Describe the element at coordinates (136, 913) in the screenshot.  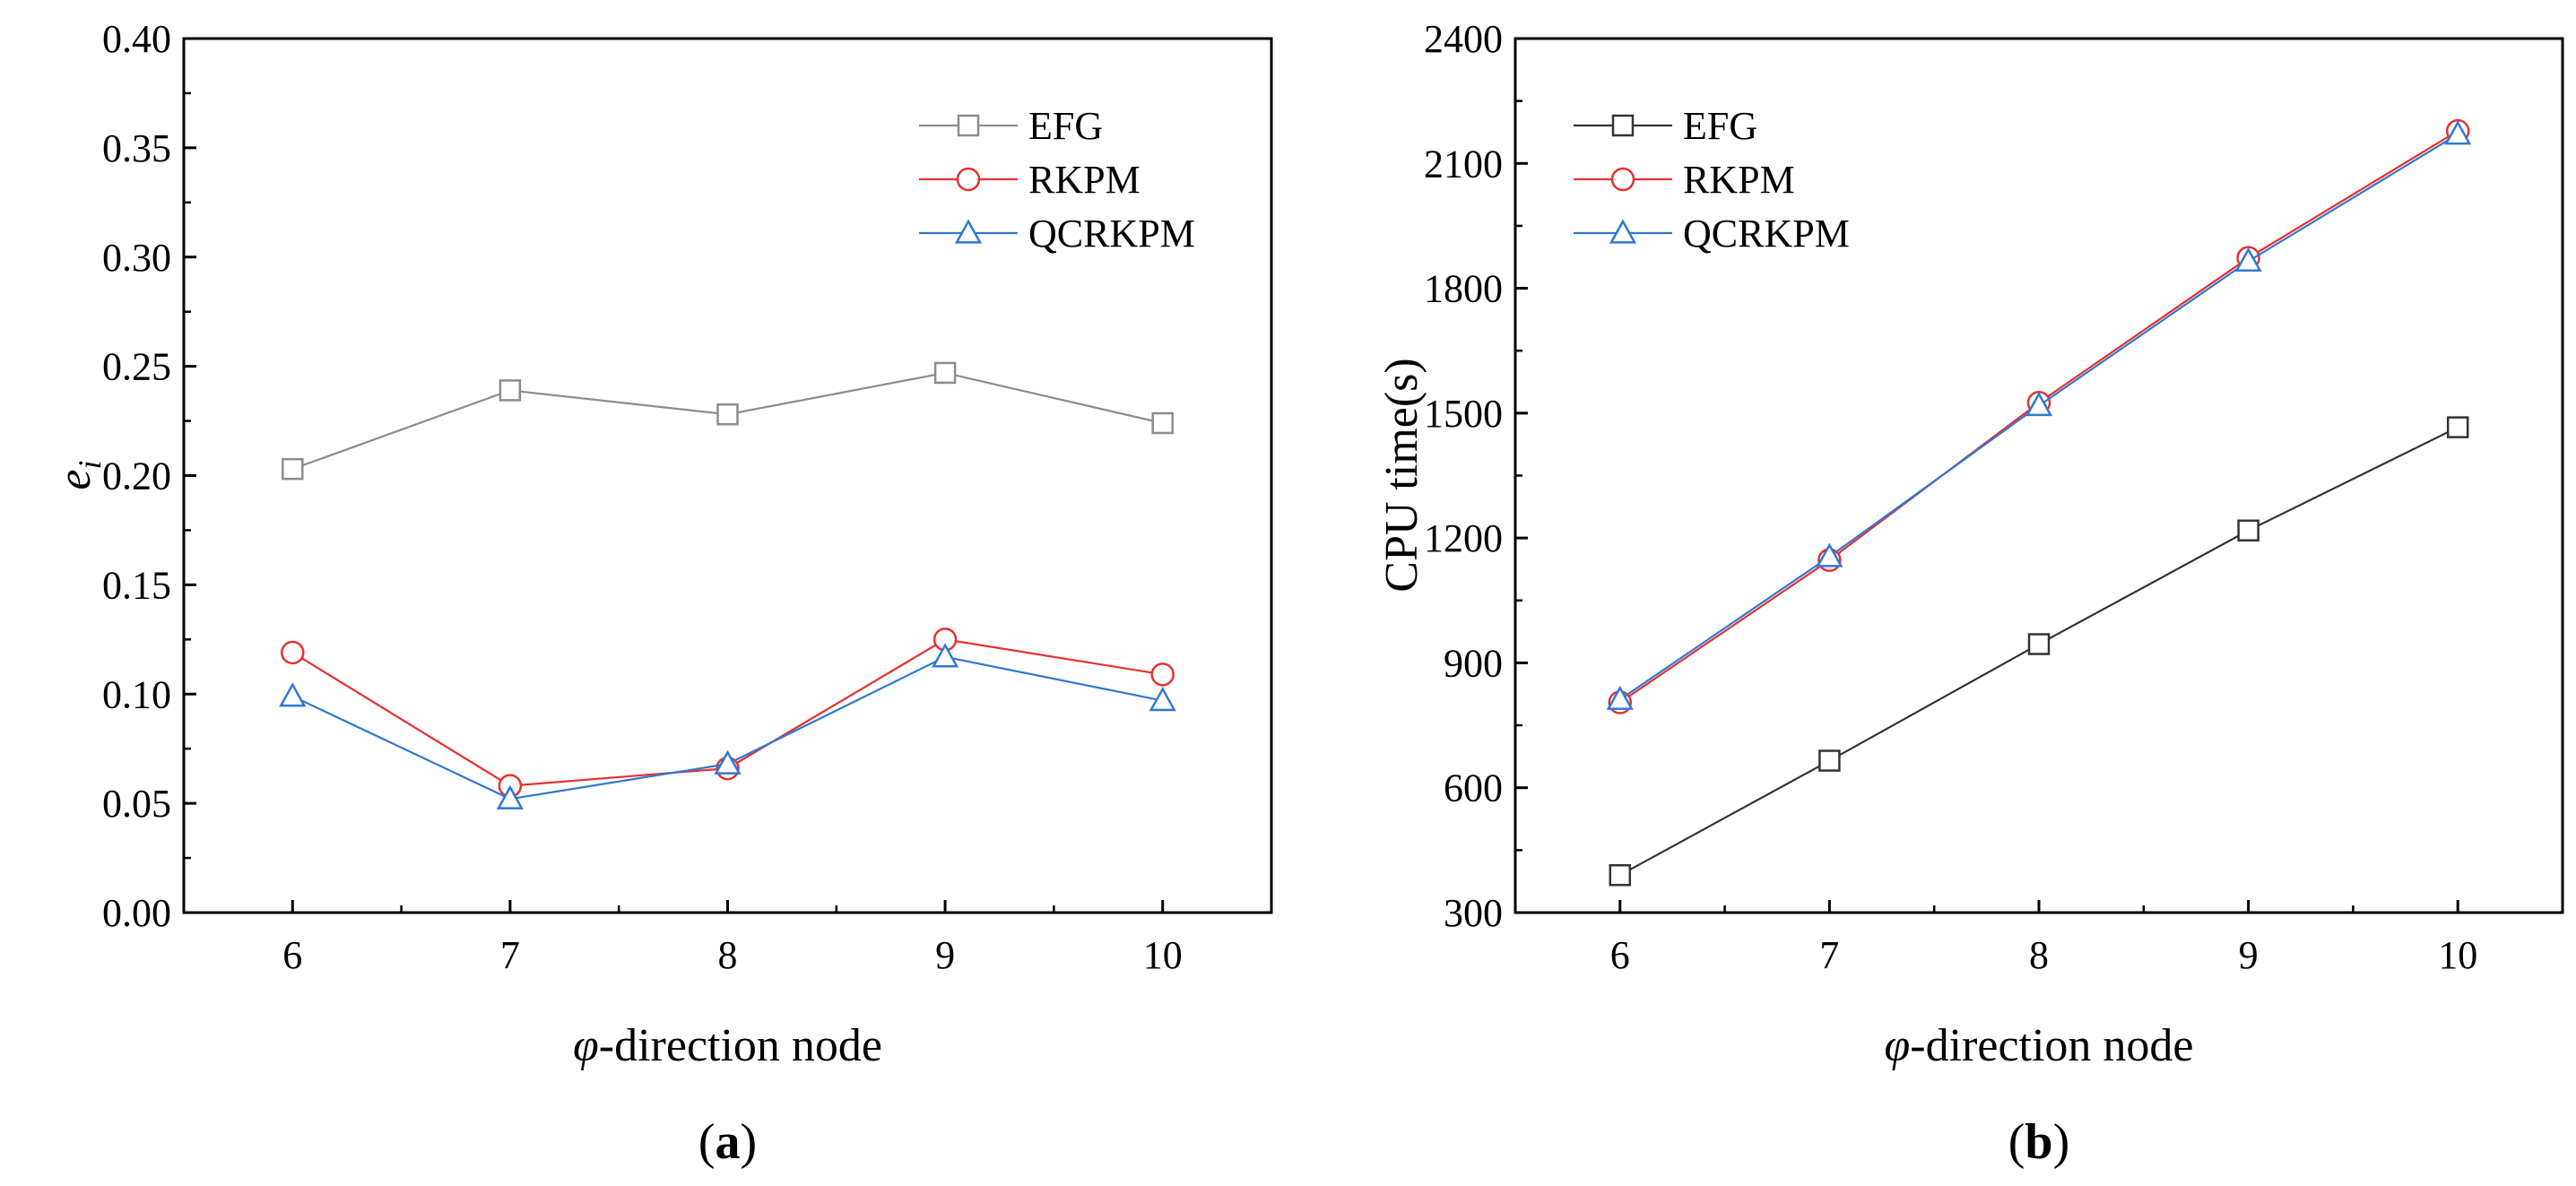
I see `y-tick-label: 0.00` at that location.